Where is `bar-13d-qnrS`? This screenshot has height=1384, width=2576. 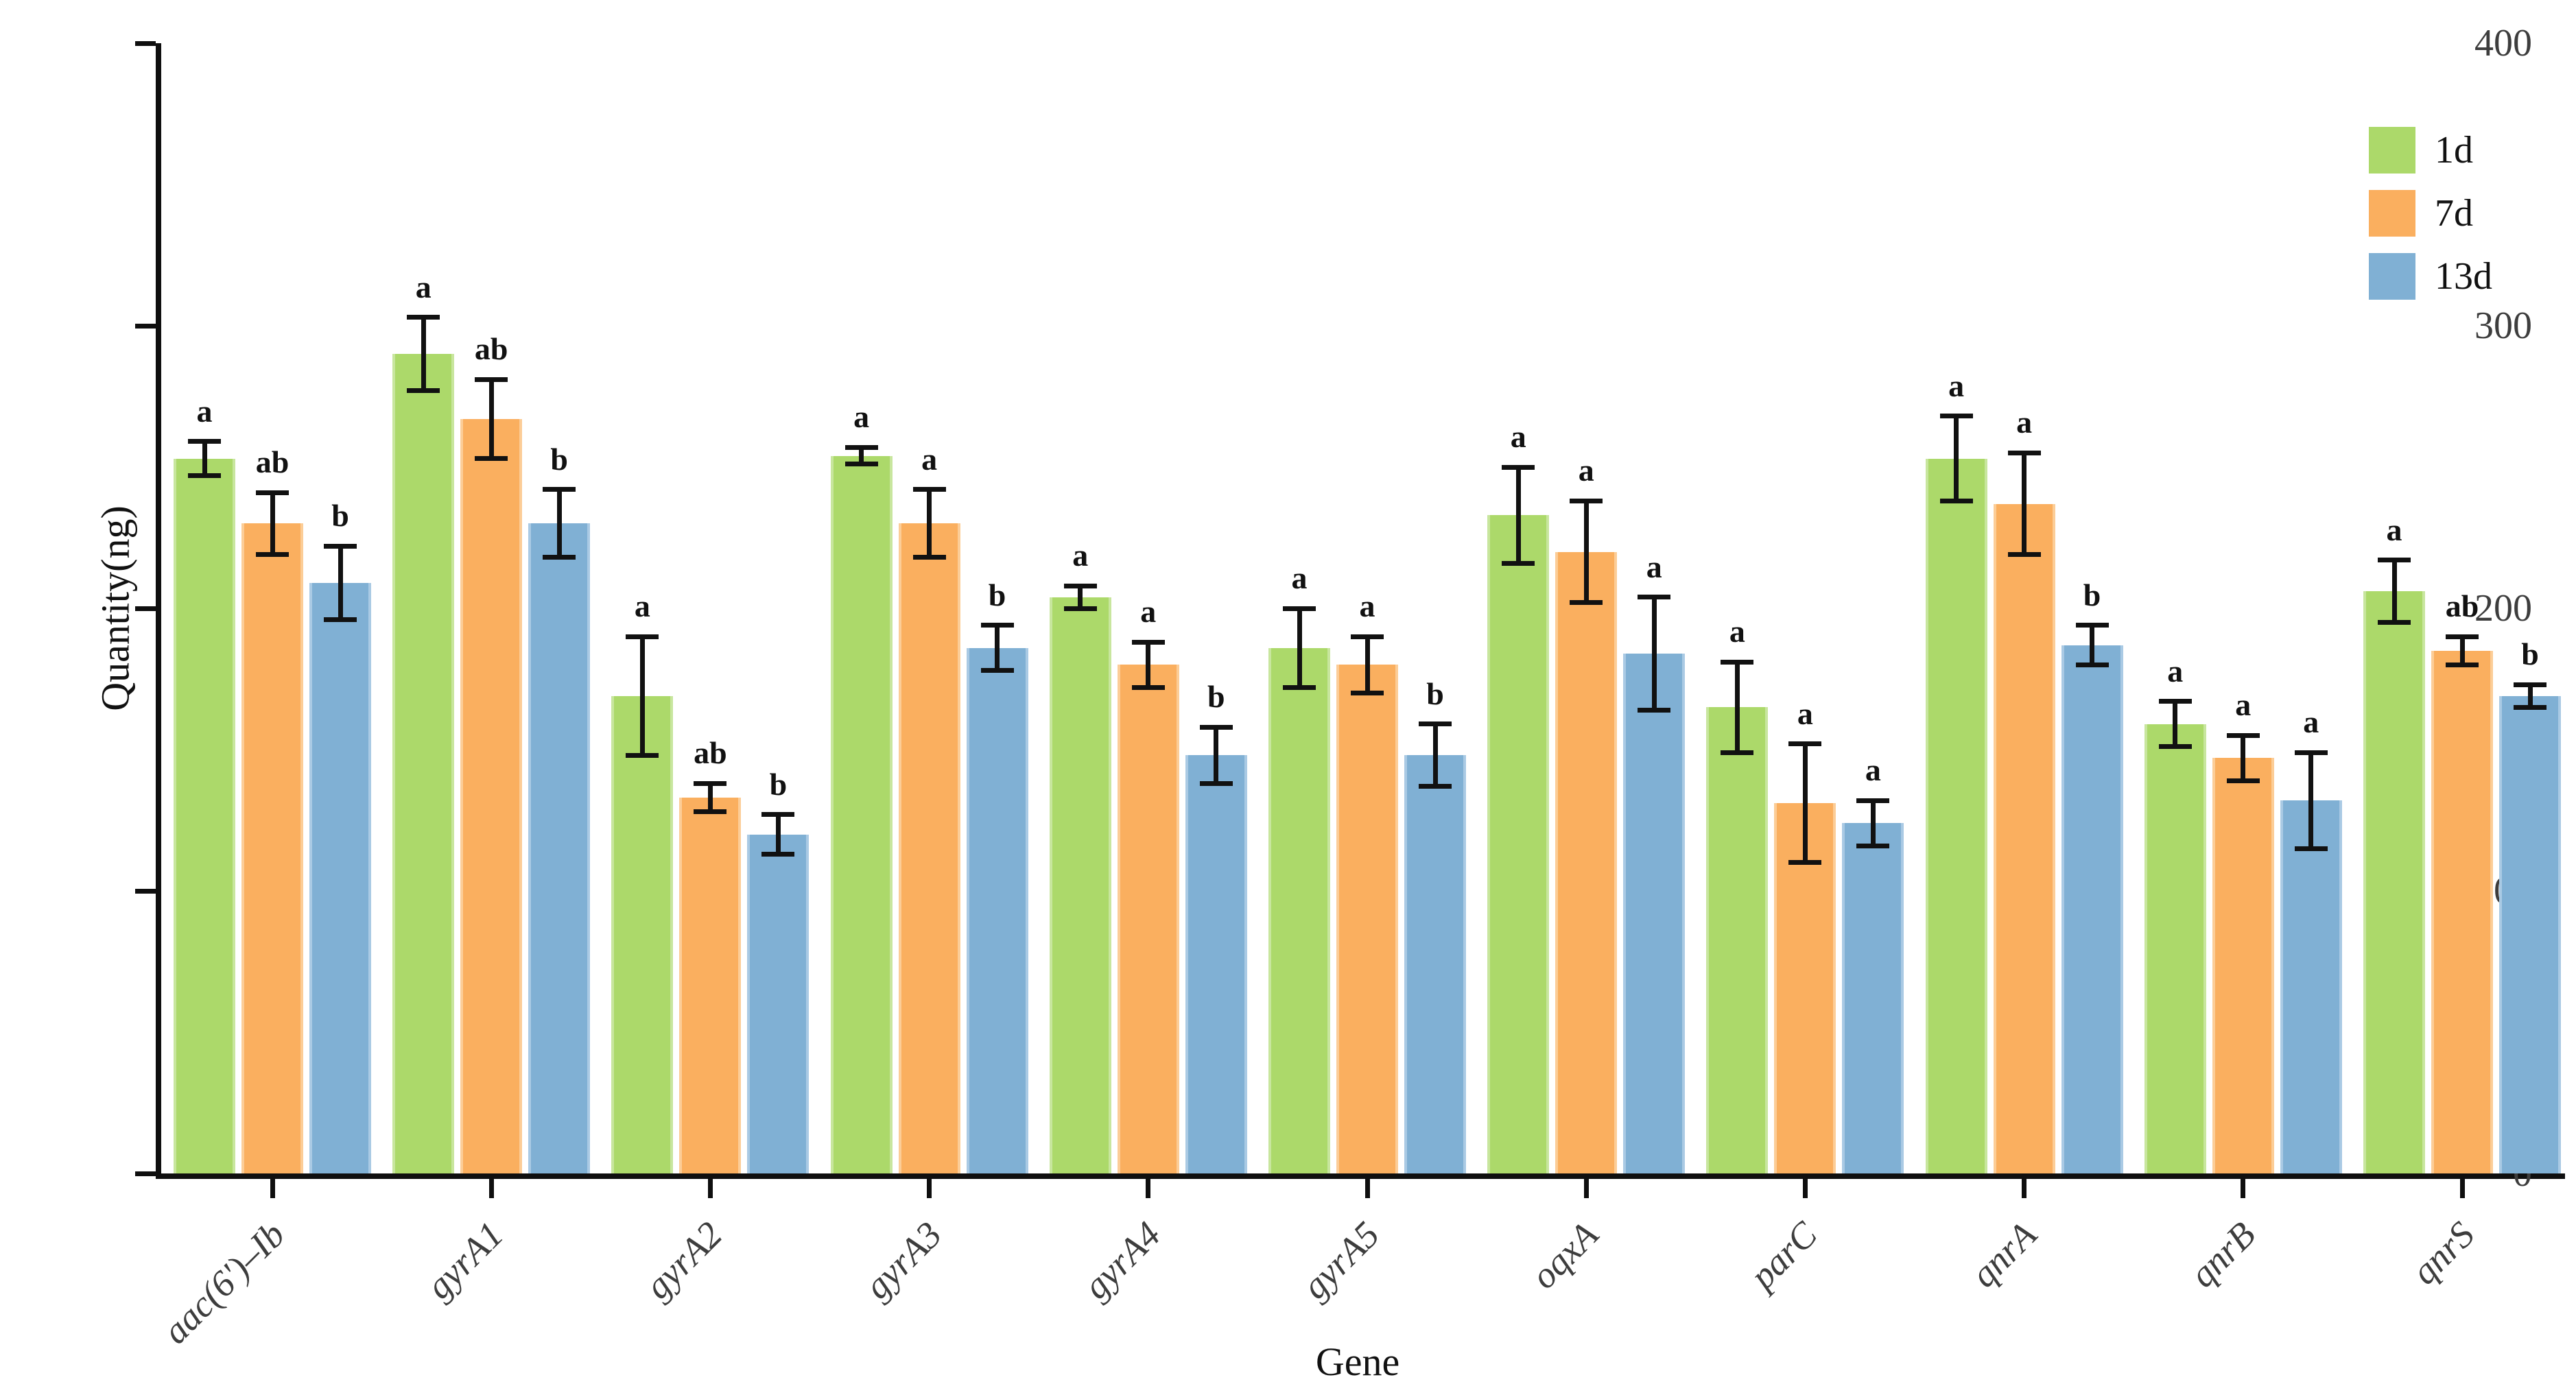
bar-13d-qnrS is located at coordinates (2530, 934).